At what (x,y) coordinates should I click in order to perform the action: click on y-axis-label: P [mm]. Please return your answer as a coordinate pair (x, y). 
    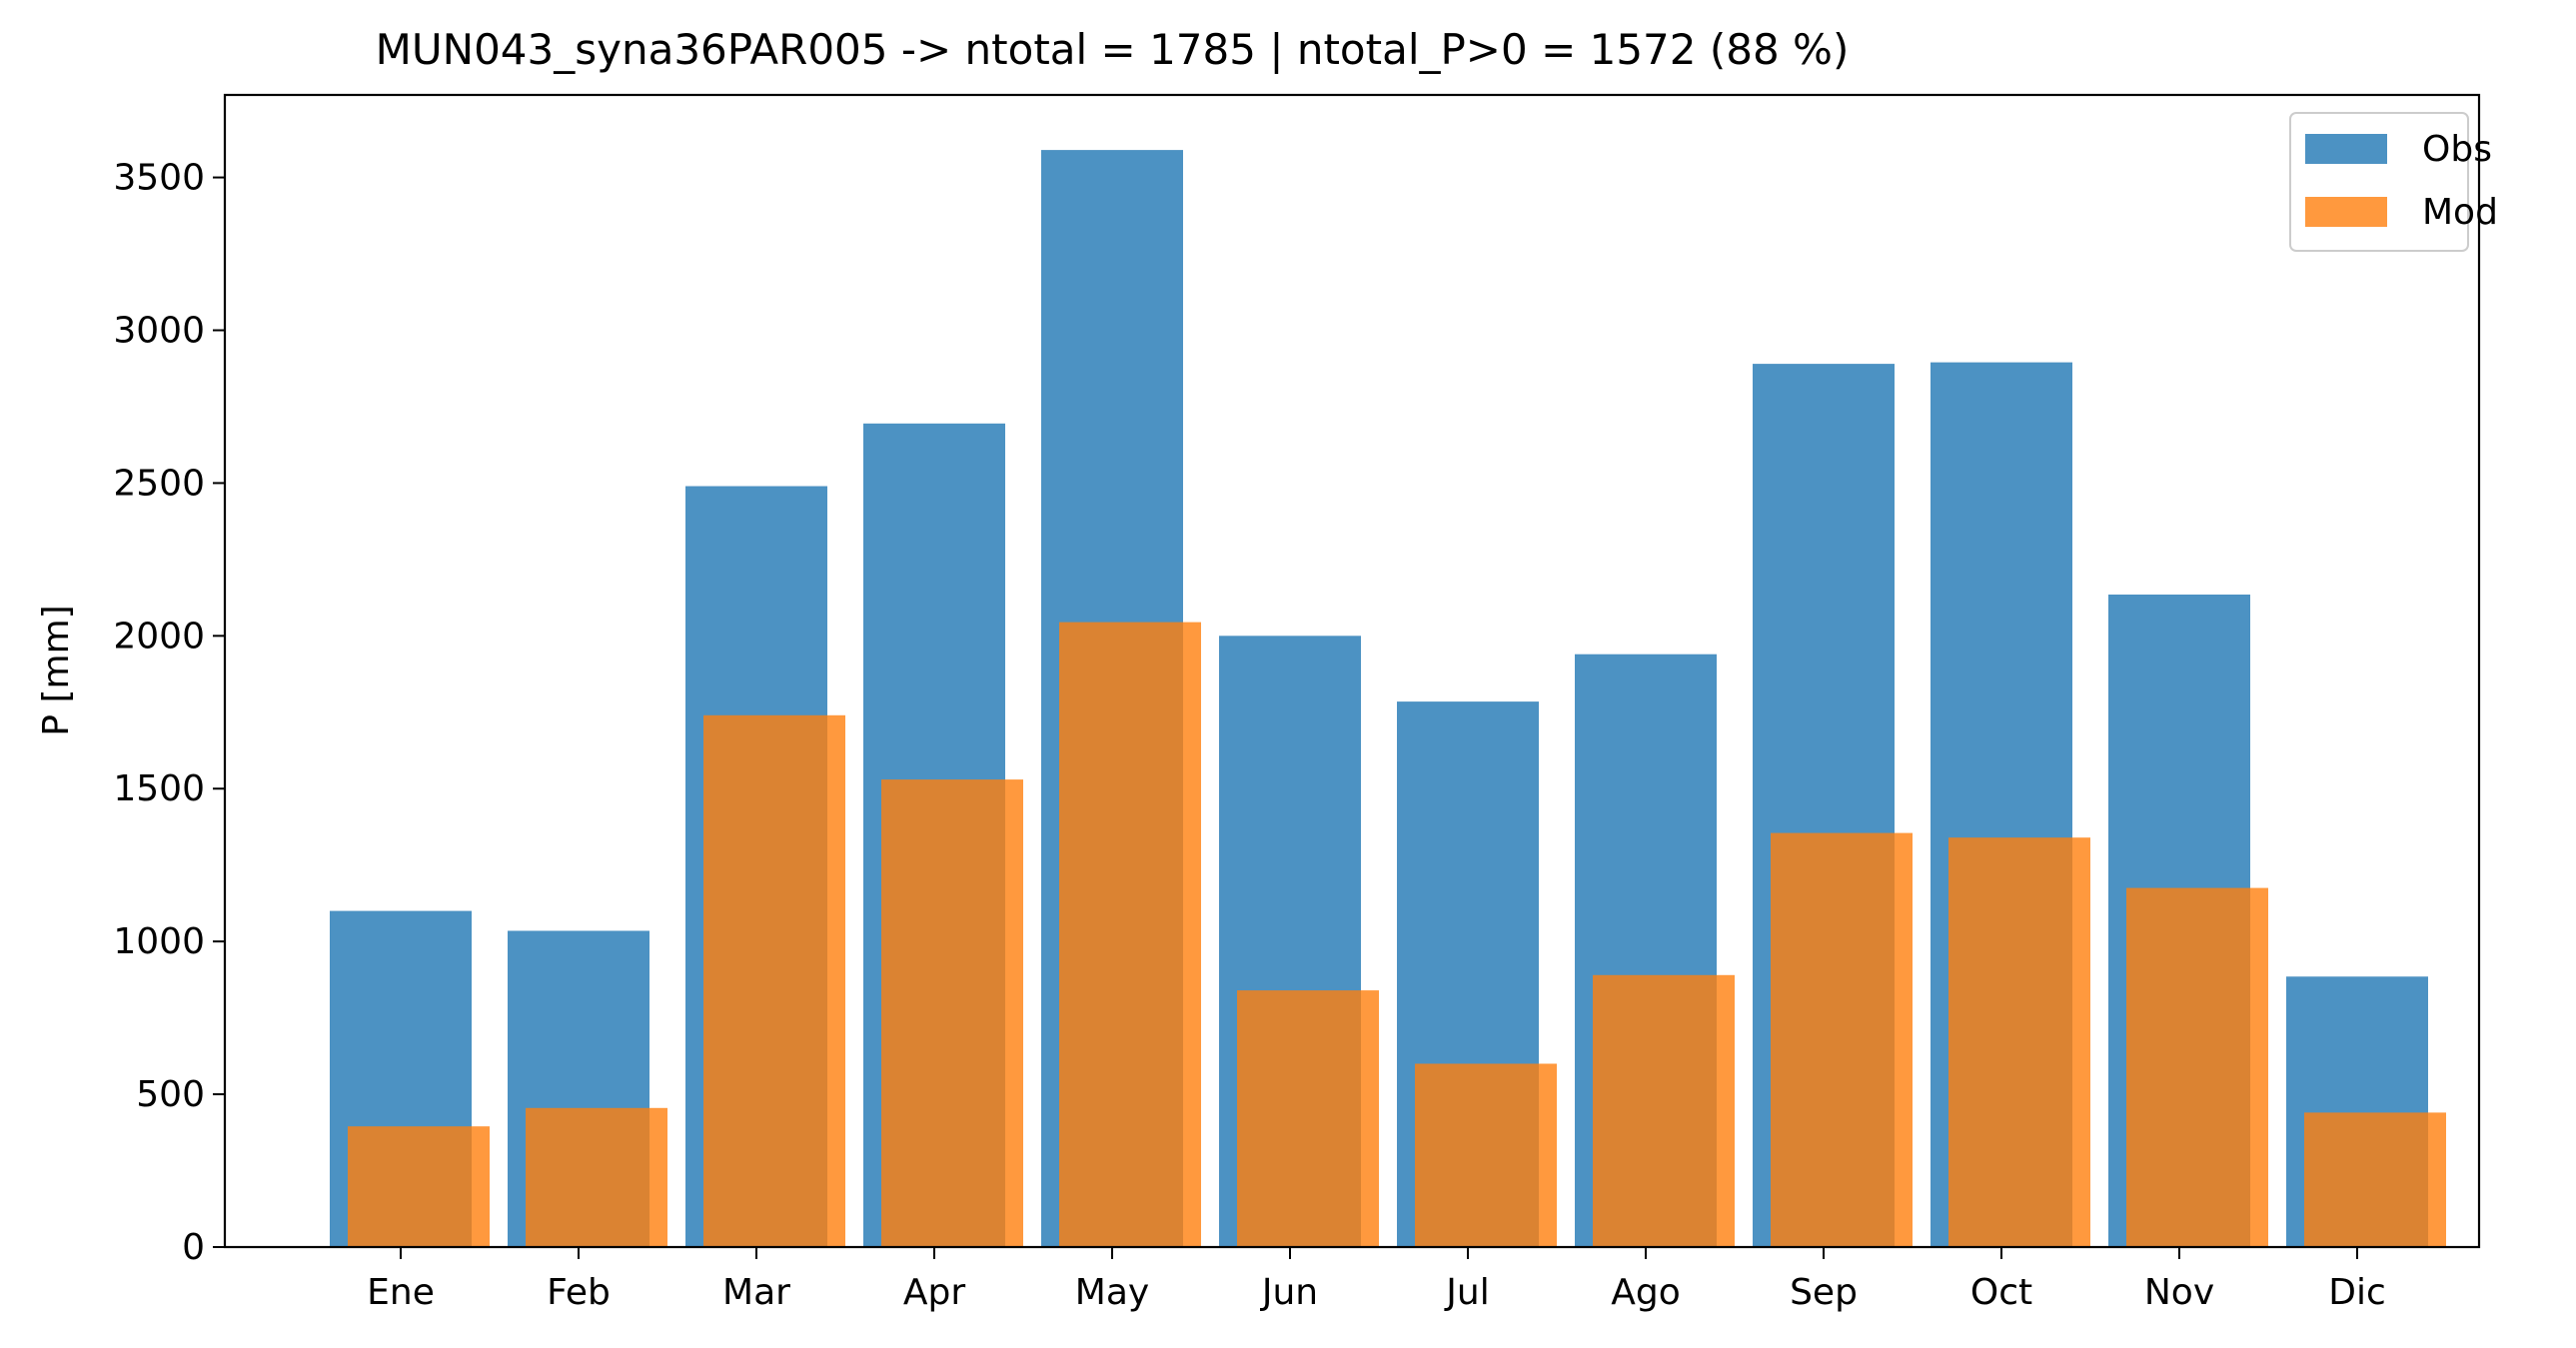
    Looking at the image, I should click on (56, 670).